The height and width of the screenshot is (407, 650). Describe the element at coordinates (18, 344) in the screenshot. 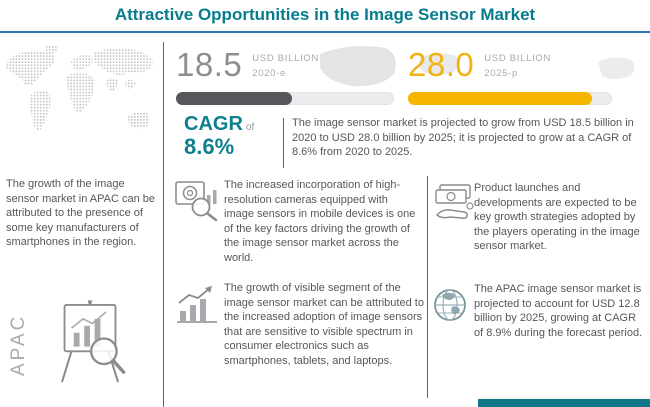

I see `region-label: APAC` at that location.